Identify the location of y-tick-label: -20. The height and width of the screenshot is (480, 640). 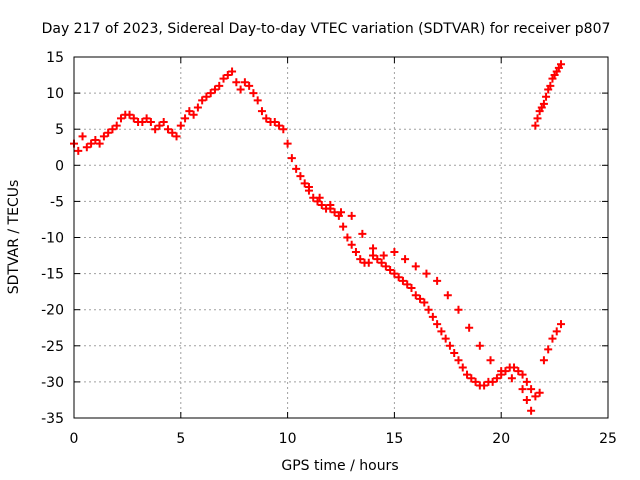
(52, 311).